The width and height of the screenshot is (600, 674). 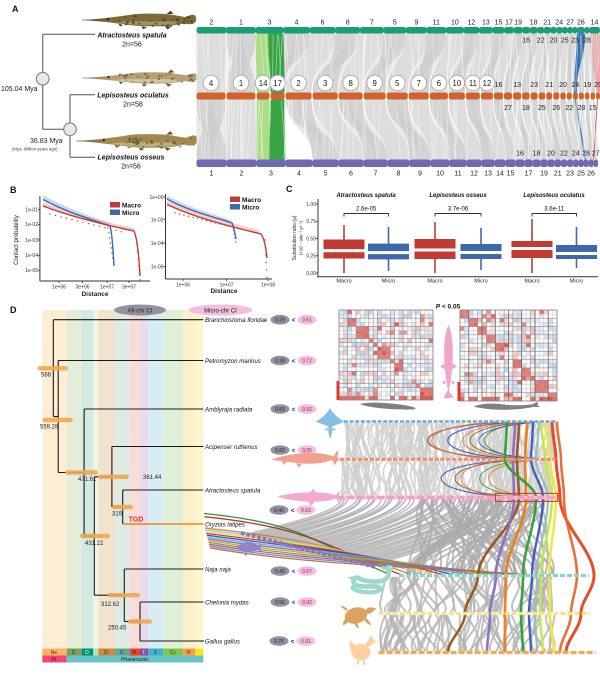 What do you see at coordinates (236, 320) in the screenshot?
I see `svg-text: Branchiostoma floridae` at bounding box center [236, 320].